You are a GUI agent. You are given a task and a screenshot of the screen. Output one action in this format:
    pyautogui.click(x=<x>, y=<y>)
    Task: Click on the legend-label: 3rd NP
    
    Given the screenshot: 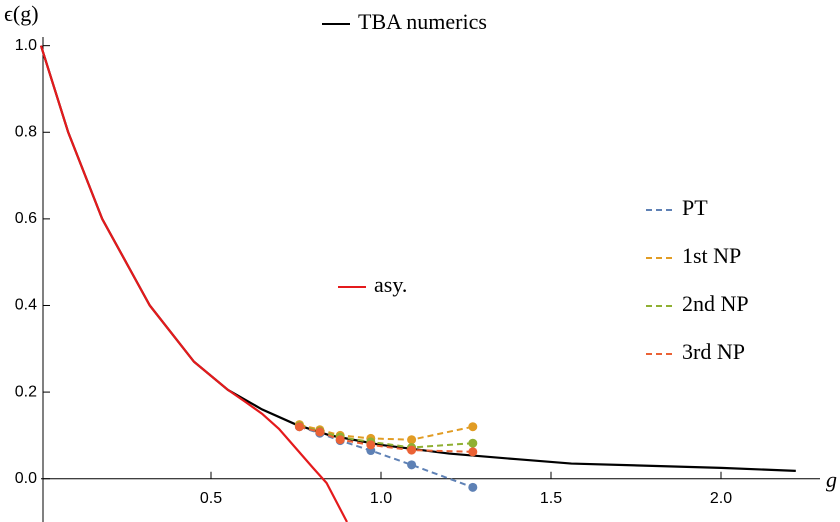 What is the action you would take?
    pyautogui.click(x=713, y=351)
    